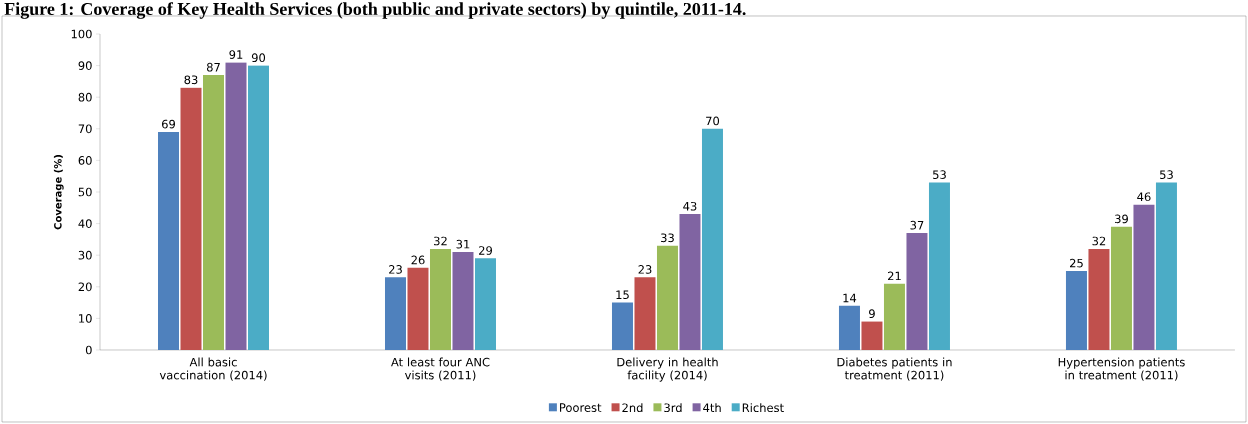 This screenshot has height=424, width=1248. What do you see at coordinates (85, 287) in the screenshot?
I see `y-tick-label: 20` at bounding box center [85, 287].